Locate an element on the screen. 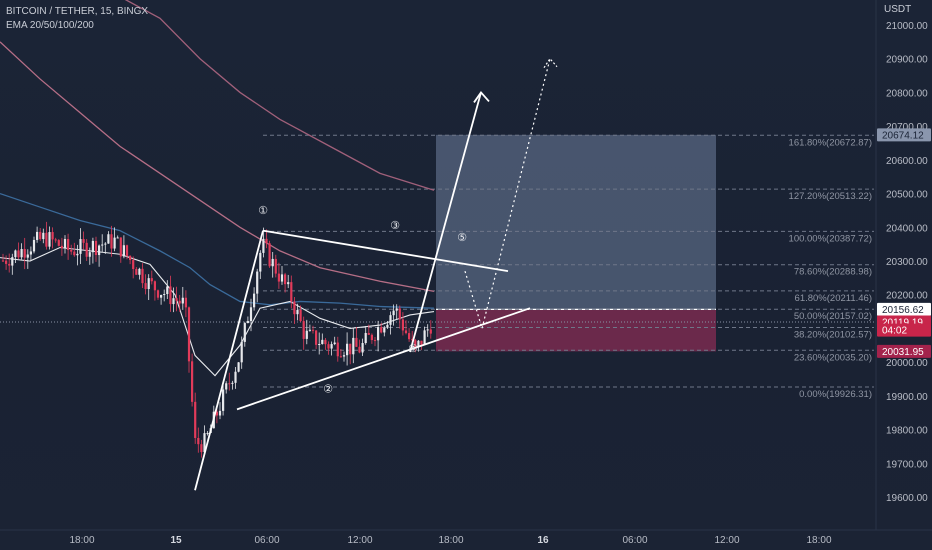 The width and height of the screenshot is (932, 550). price-tick-11: 19900.00 is located at coordinates (907, 397).